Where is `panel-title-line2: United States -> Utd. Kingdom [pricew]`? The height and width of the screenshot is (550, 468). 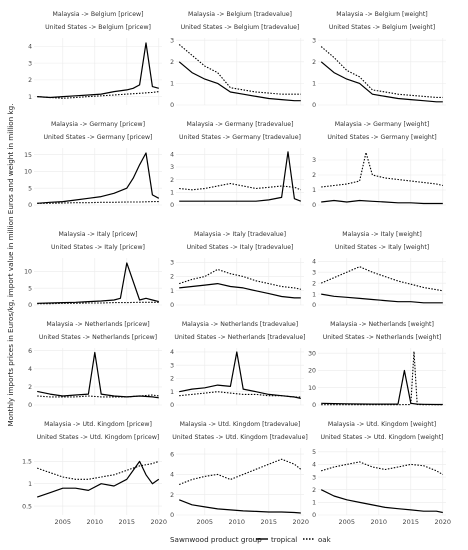
panel-title-line2: United States -> Utd. Kingdom [pricew] is located at coordinates (98, 437).